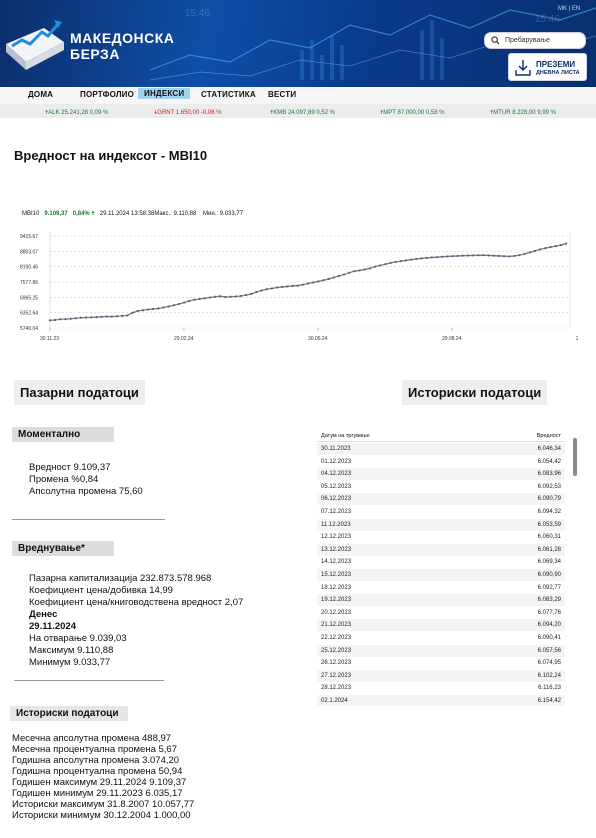 The image size is (596, 838). Describe the element at coordinates (441, 474) in the screenshot. I see `table-row: 04.12.2023 6.083,96` at that location.